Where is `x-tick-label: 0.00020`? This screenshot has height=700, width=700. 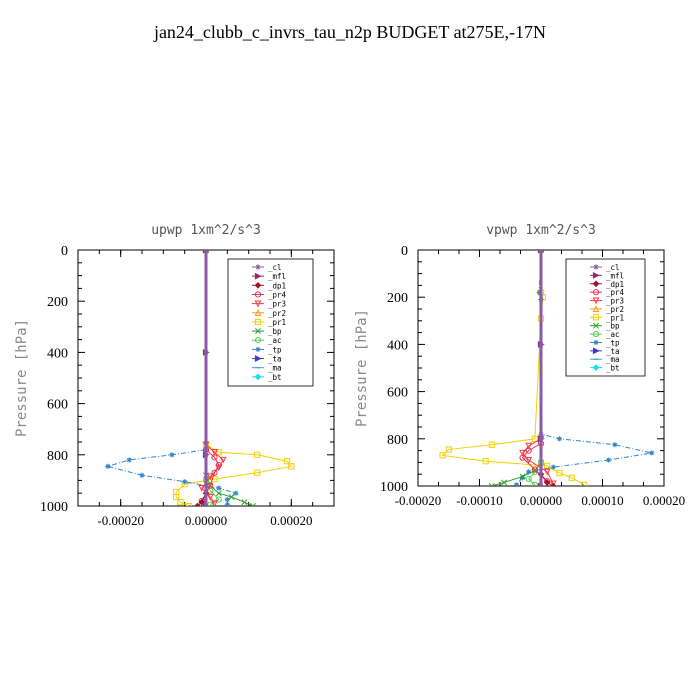 x-tick-label: 0.00020 is located at coordinates (664, 500).